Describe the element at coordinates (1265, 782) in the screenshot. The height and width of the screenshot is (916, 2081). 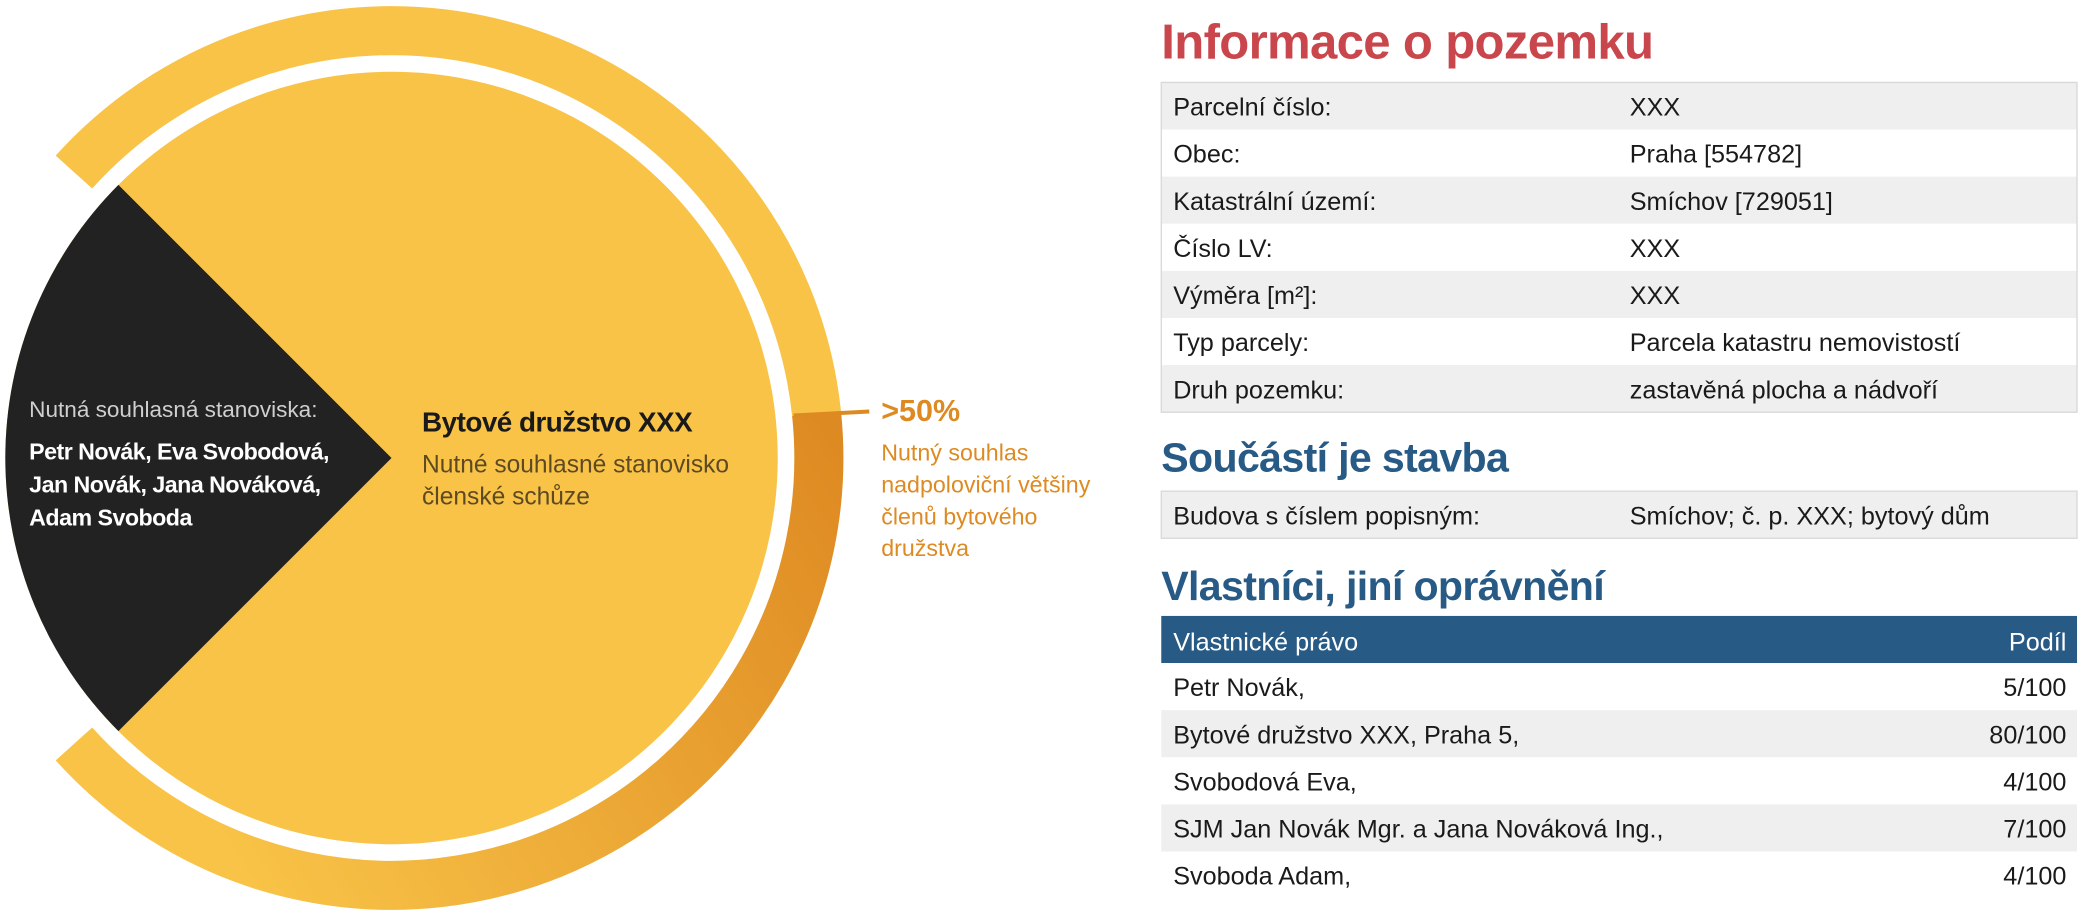
I see `owner-name: Svobodová Eva,` at that location.